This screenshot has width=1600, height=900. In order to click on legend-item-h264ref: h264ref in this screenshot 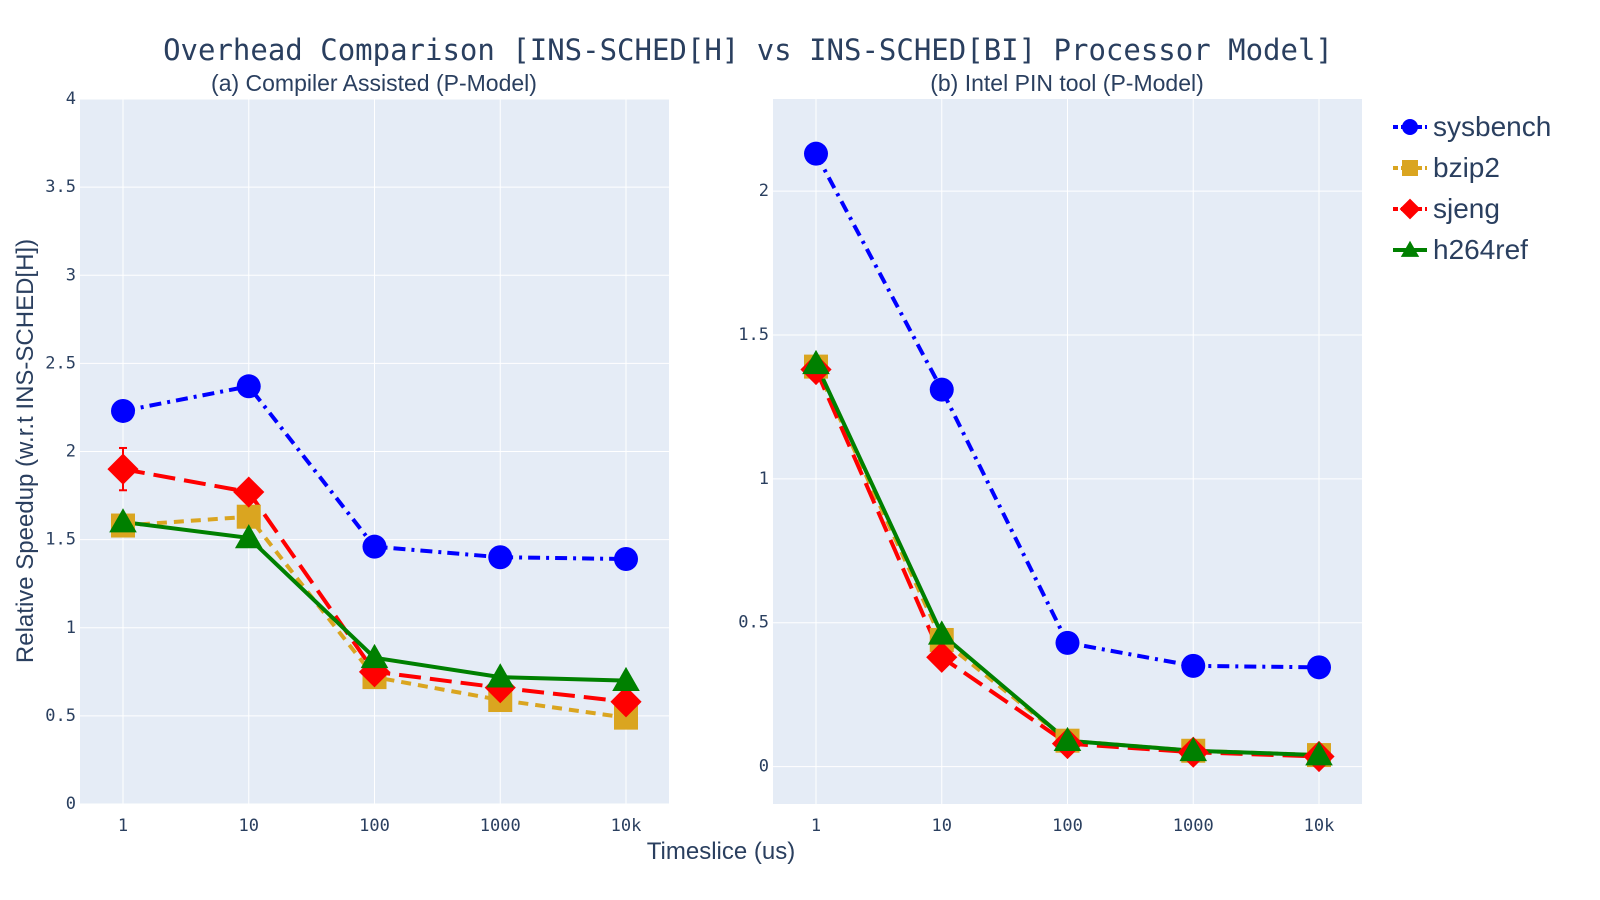, I will do `click(1460, 249)`.